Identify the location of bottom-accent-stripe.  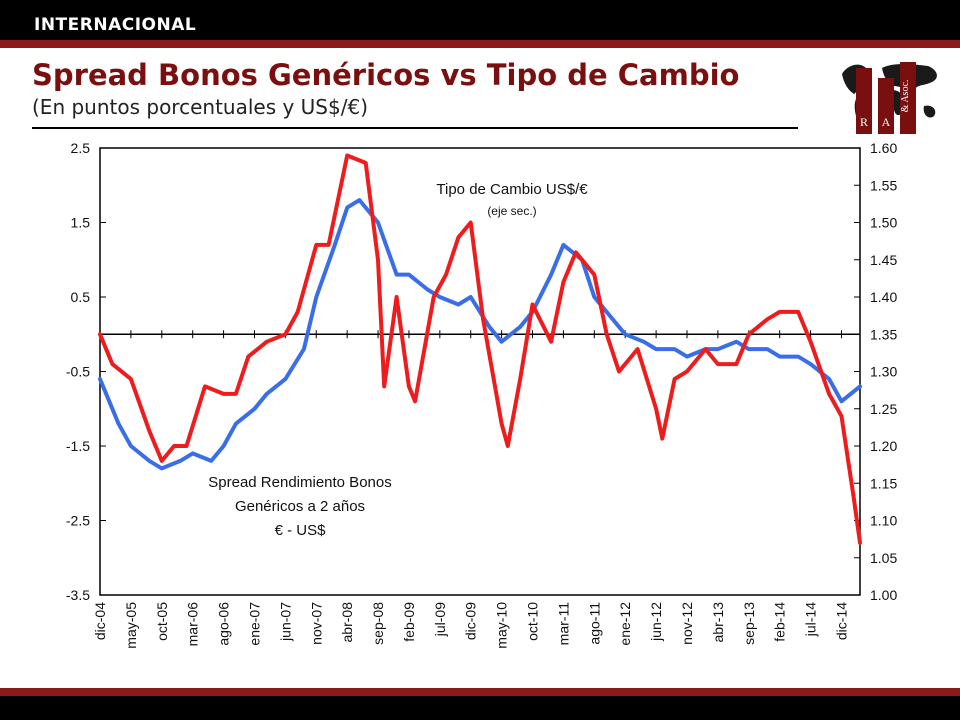
(480, 692).